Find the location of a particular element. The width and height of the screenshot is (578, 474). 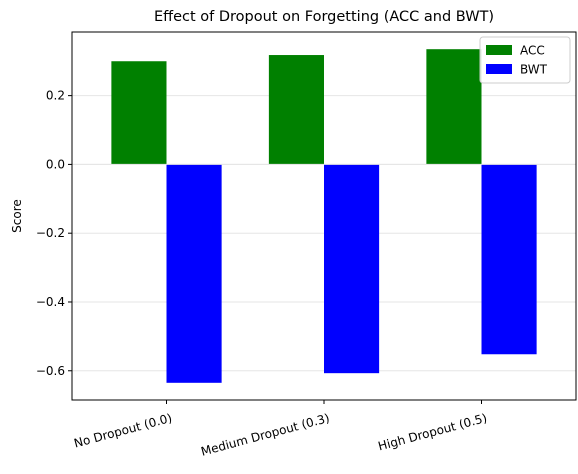

x-tick-label: No Dropout (0.0) is located at coordinates (122, 431).